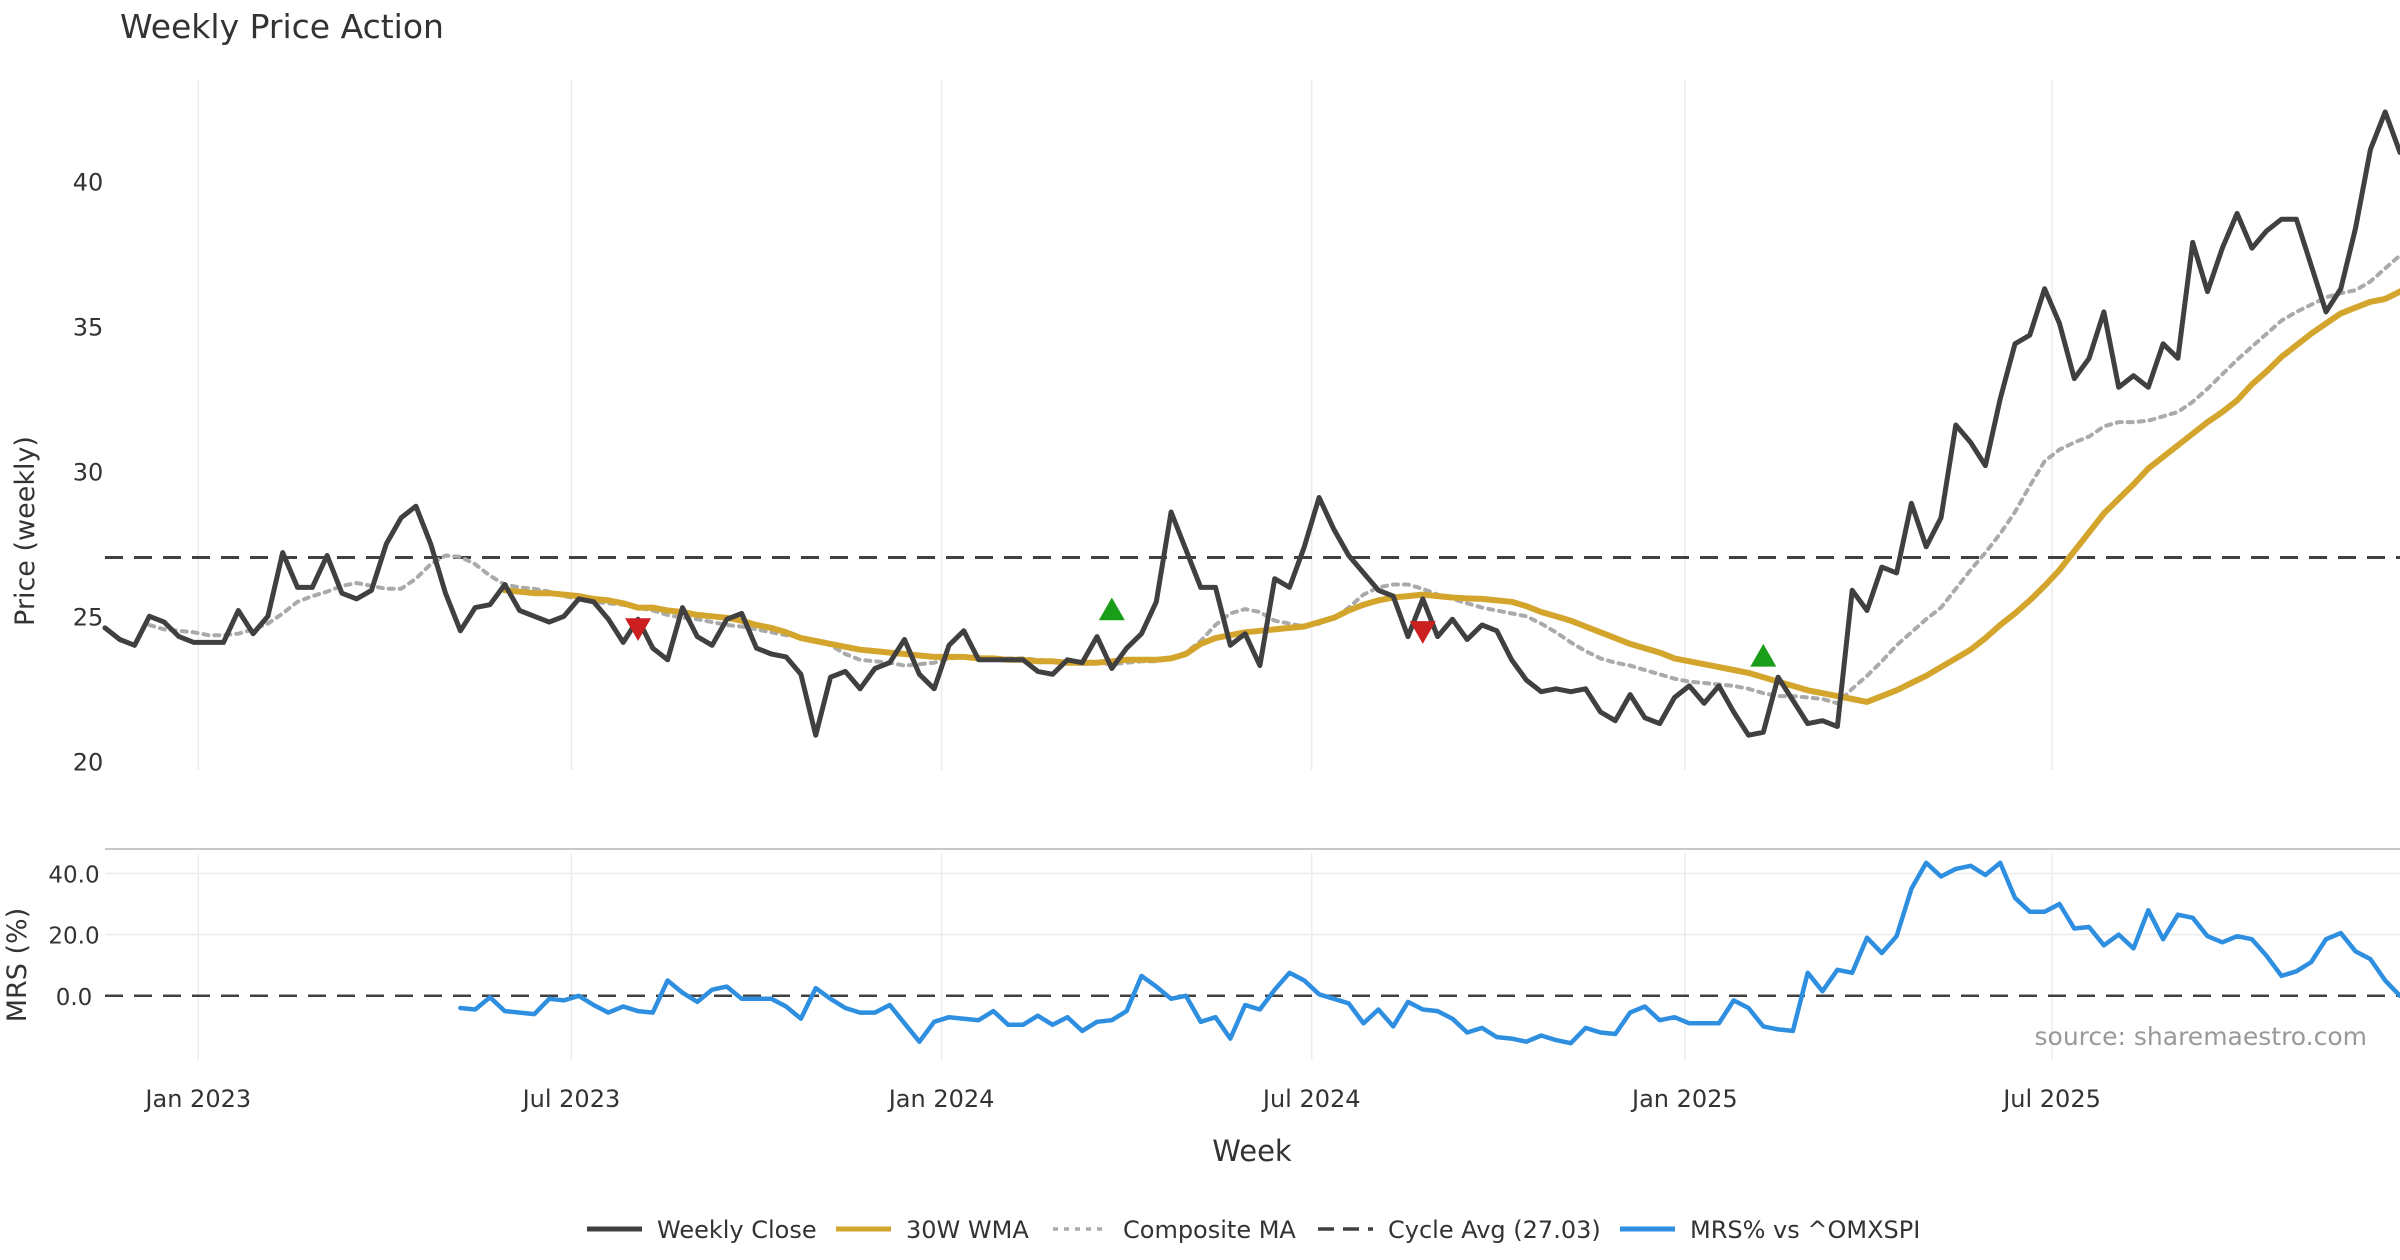 The height and width of the screenshot is (1260, 2400). Describe the element at coordinates (88, 762) in the screenshot. I see `price-y-tick-label: 20` at that location.